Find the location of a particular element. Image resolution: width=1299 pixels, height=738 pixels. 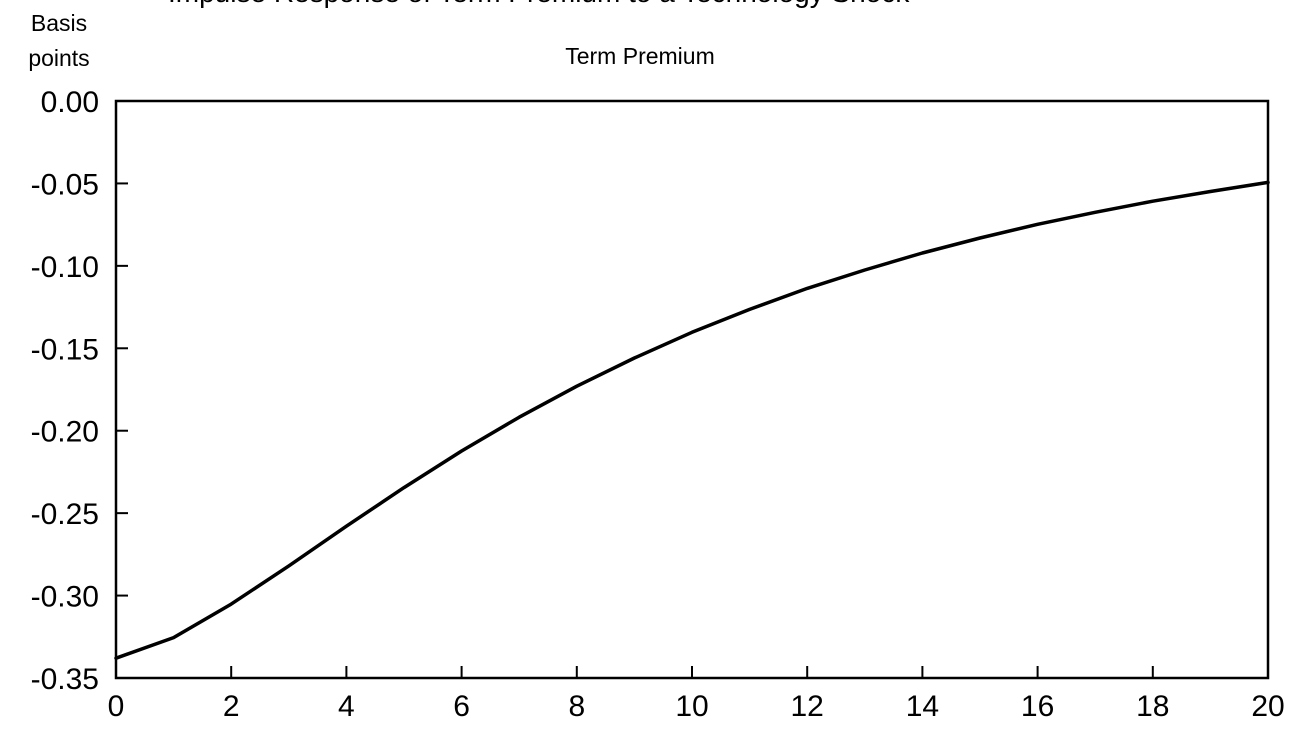

x-tick-label: 14 is located at coordinates (922, 706).